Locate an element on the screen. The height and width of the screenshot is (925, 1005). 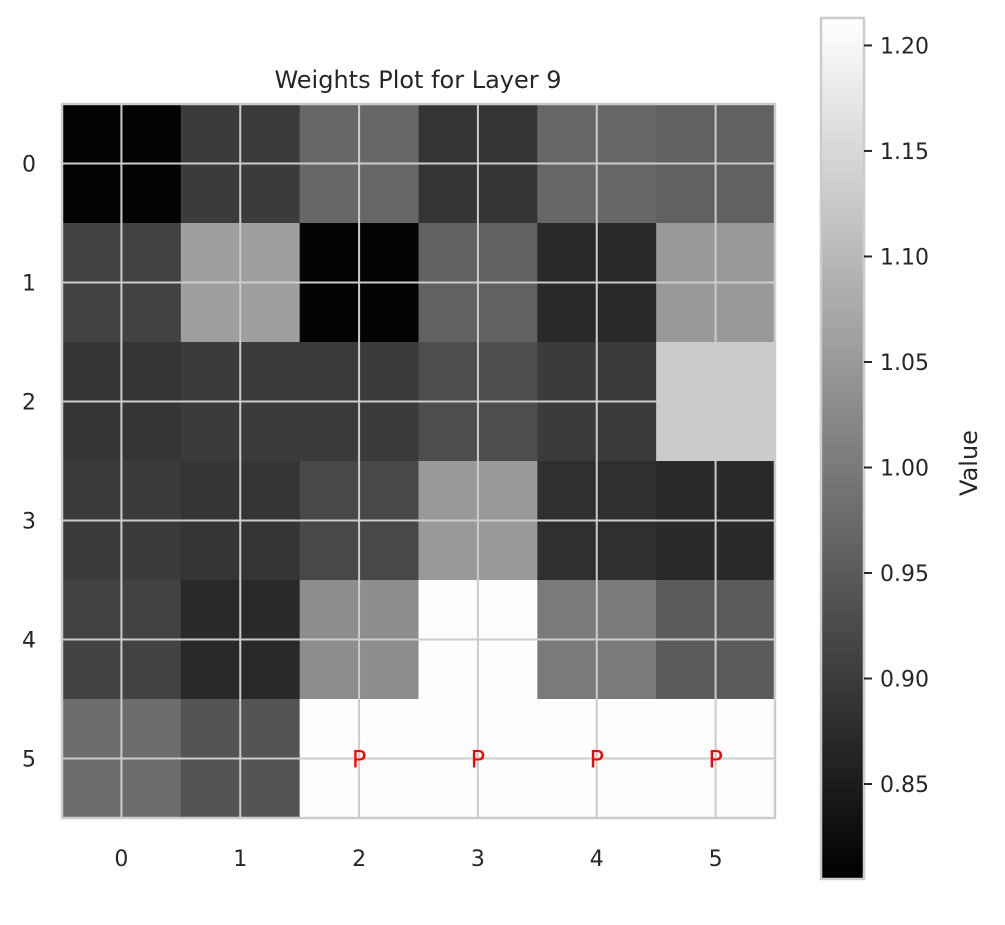
colorbar-tick-label: 1.20 is located at coordinates (904, 46).